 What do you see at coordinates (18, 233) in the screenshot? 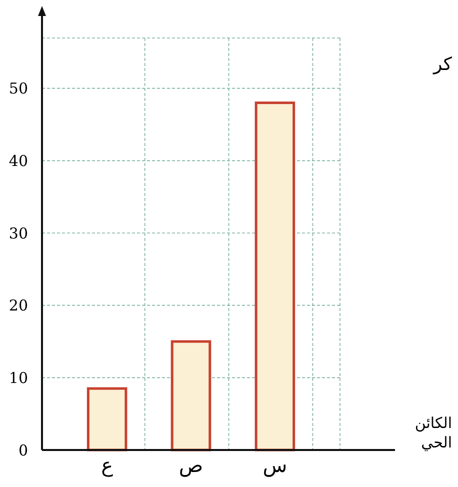
I see `y-tick-label: 30` at bounding box center [18, 233].